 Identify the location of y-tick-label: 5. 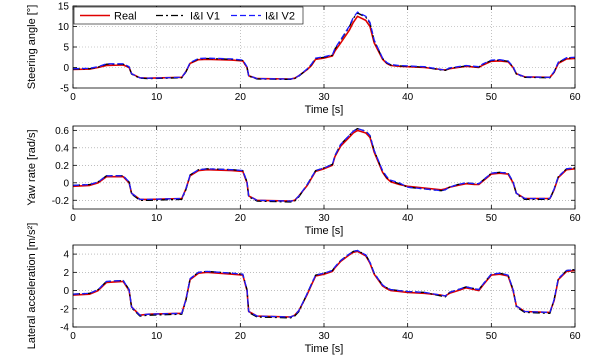
(66, 48).